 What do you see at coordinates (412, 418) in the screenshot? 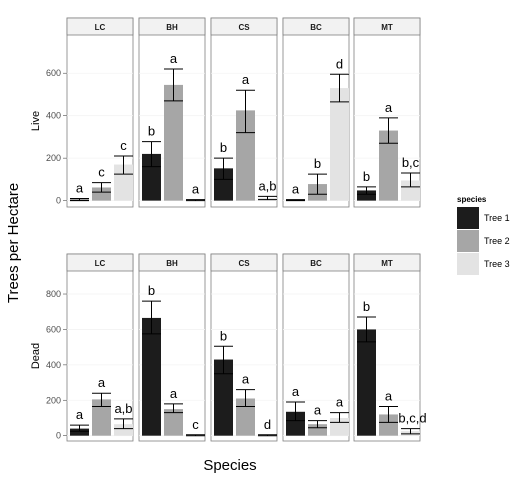
I see `significance-label: b,c,d` at bounding box center [412, 418].